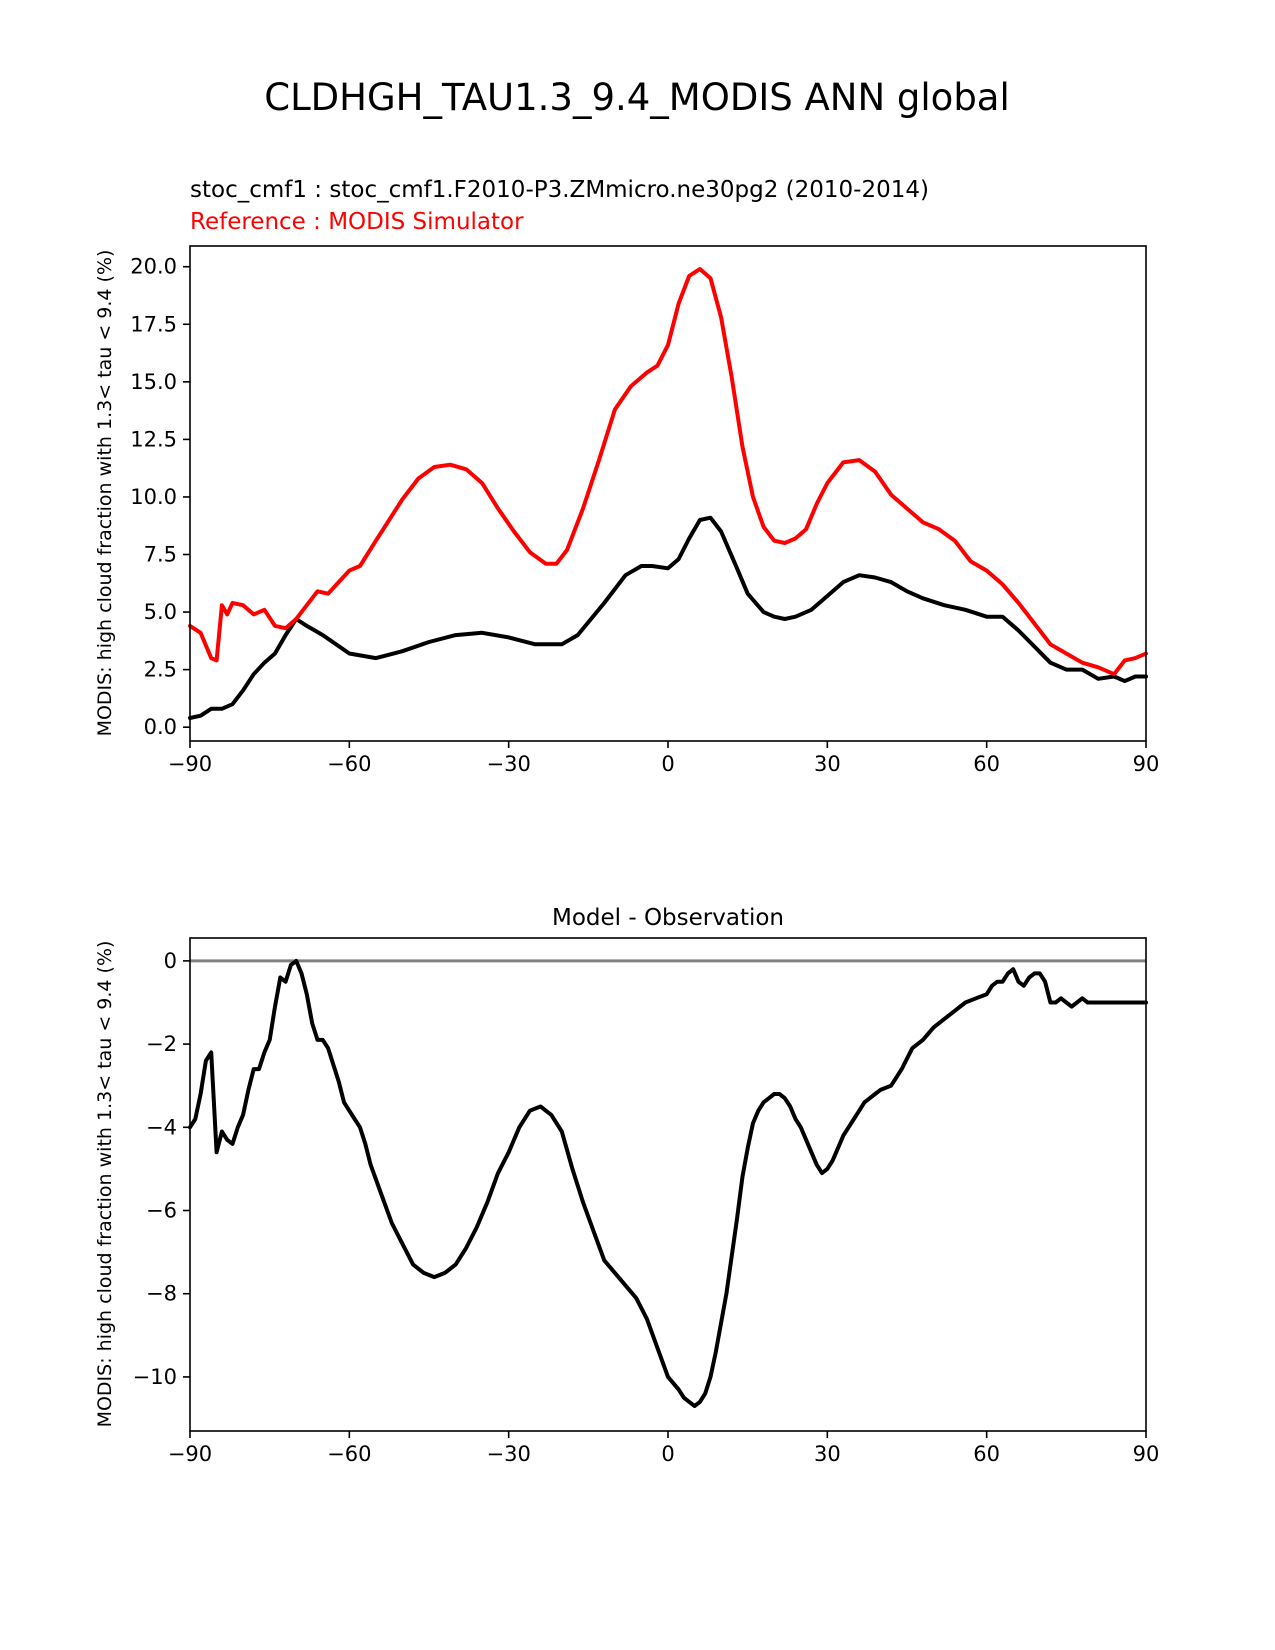  Describe the element at coordinates (153, 382) in the screenshot. I see `y-tick-label: 15.0` at that location.